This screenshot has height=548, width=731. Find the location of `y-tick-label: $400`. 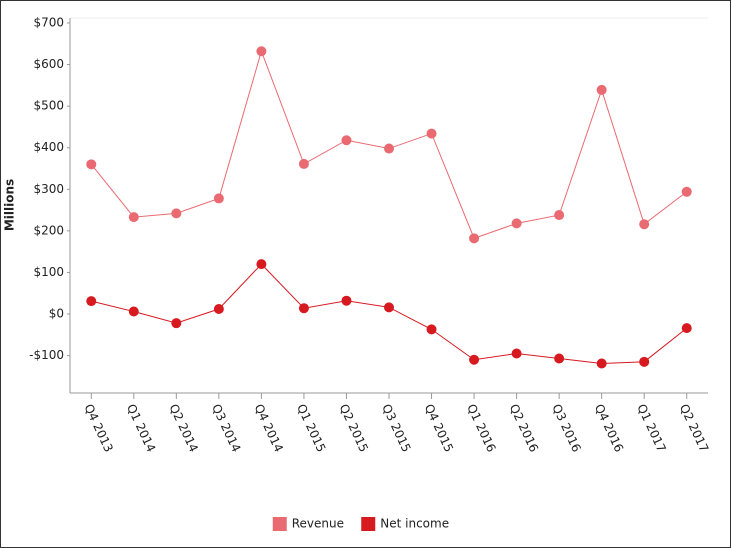

y-tick-label: $400 is located at coordinates (48, 147).